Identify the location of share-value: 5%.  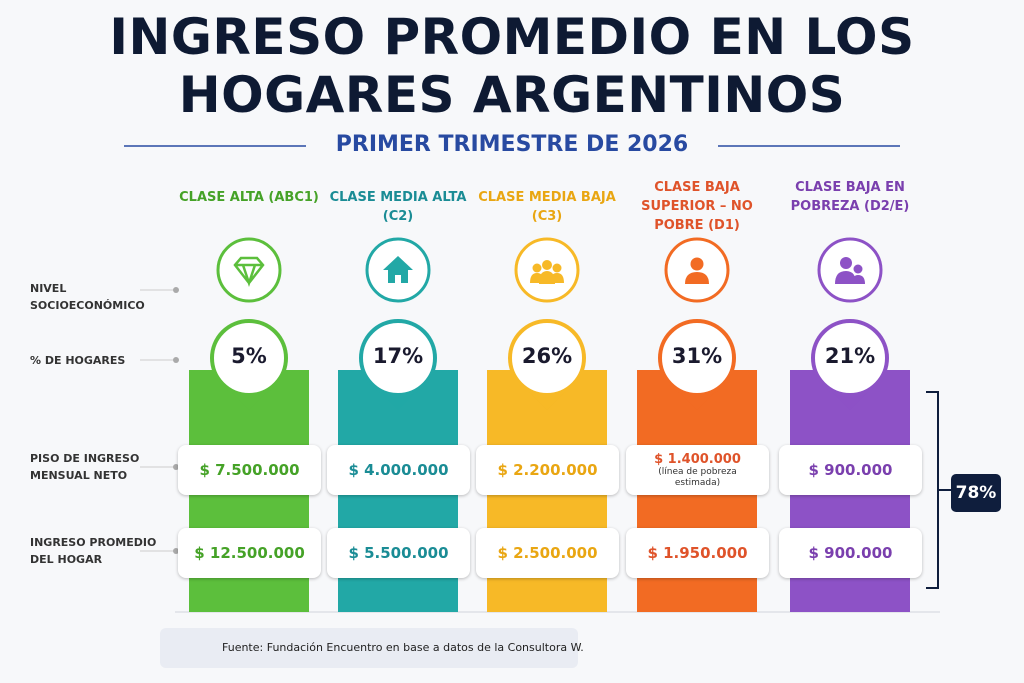
(249, 356).